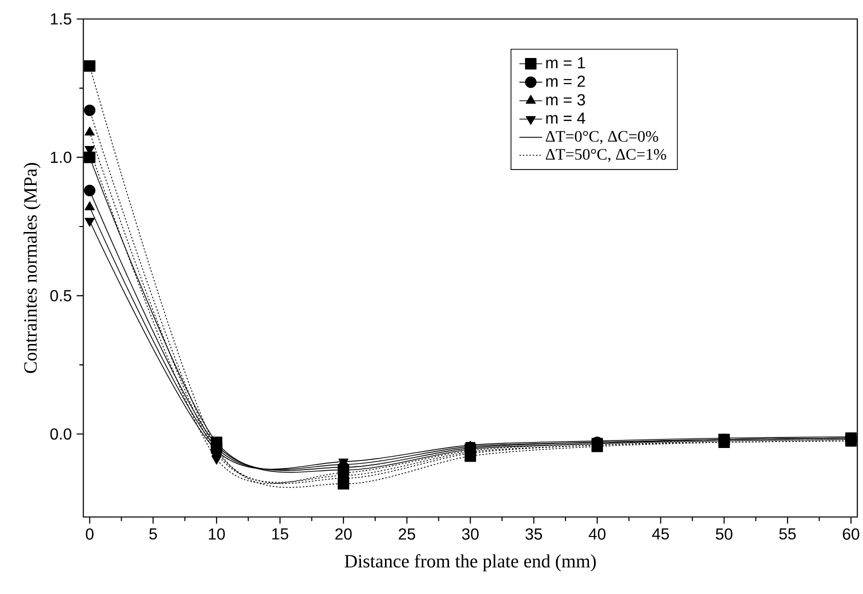 The height and width of the screenshot is (594, 863). What do you see at coordinates (90, 534) in the screenshot?
I see `x-tick-label: 0` at bounding box center [90, 534].